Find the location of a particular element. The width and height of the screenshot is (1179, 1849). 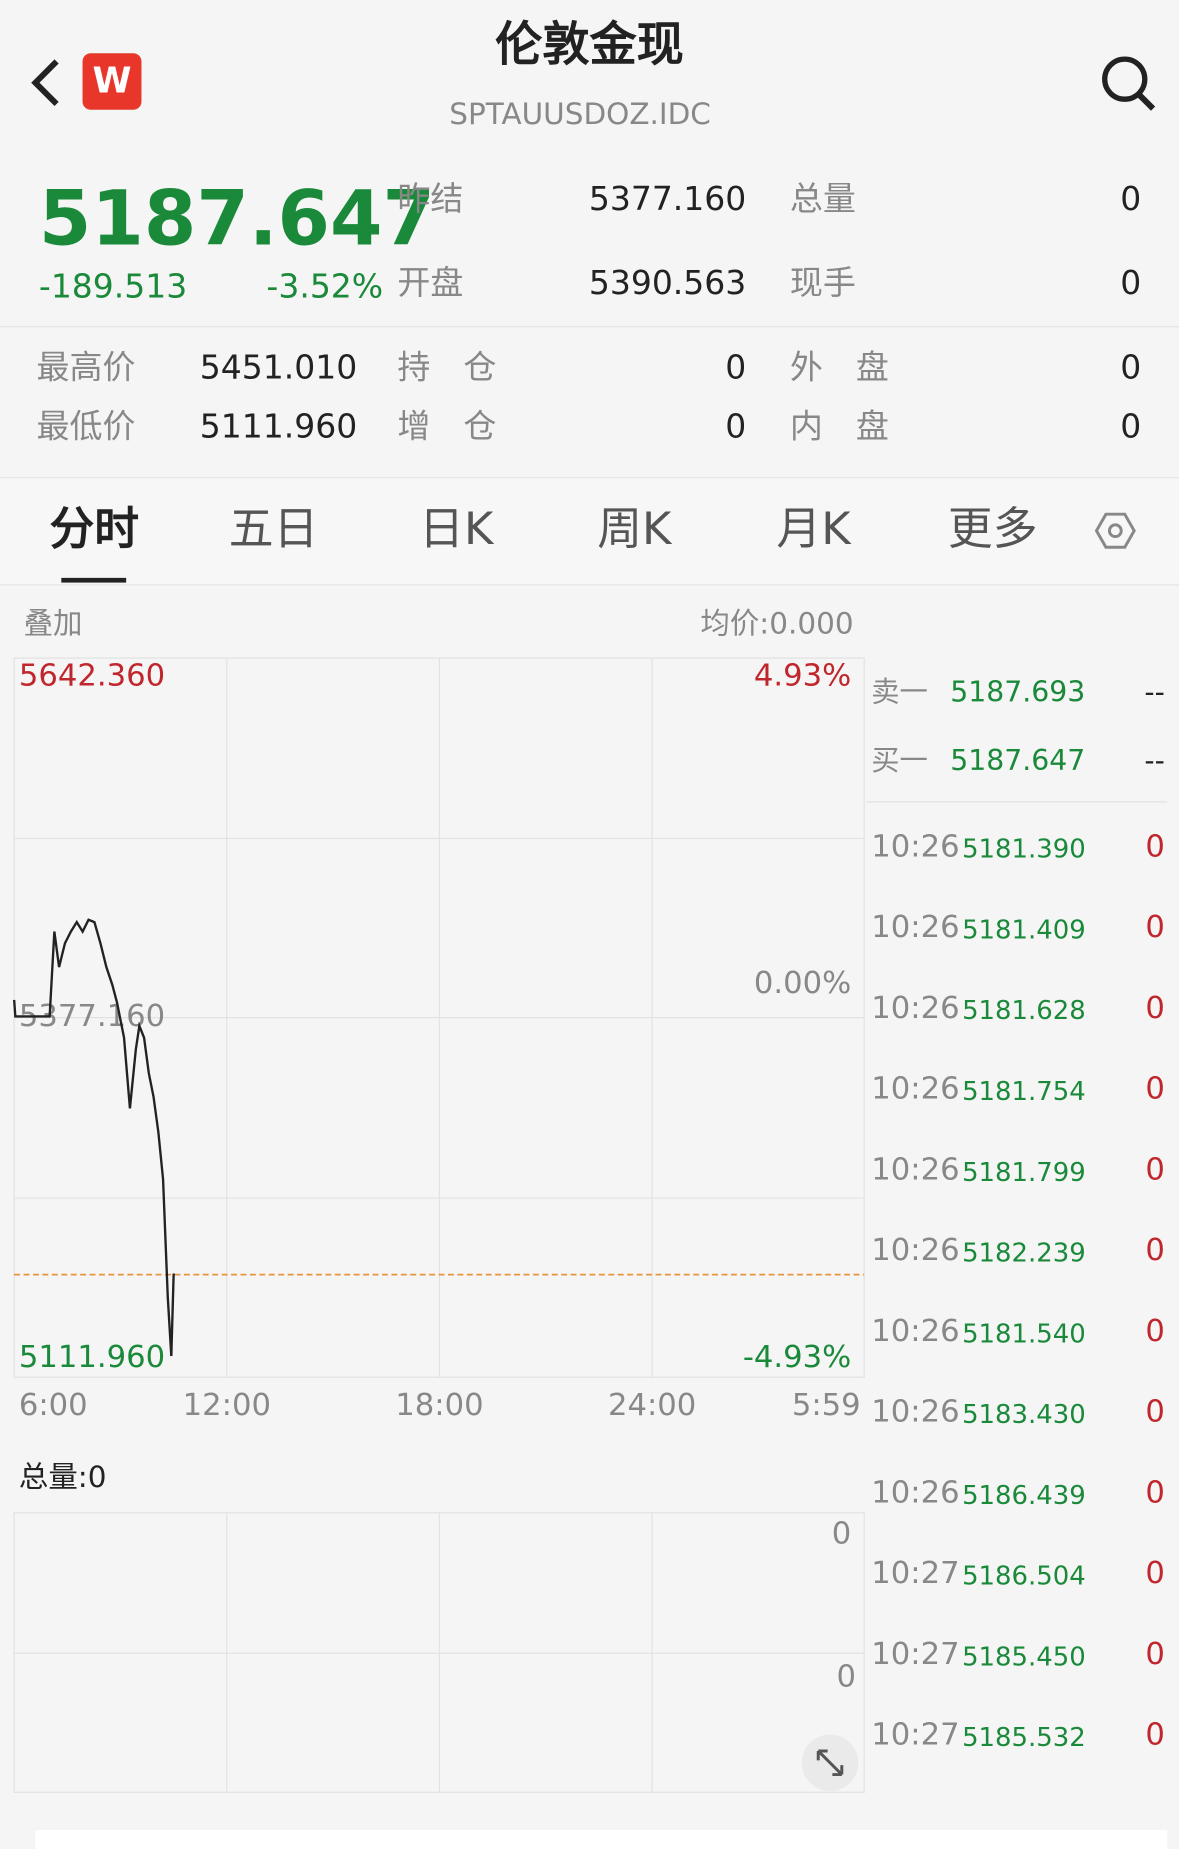

trade-price: 5186.439 is located at coordinates (1024, 1496).